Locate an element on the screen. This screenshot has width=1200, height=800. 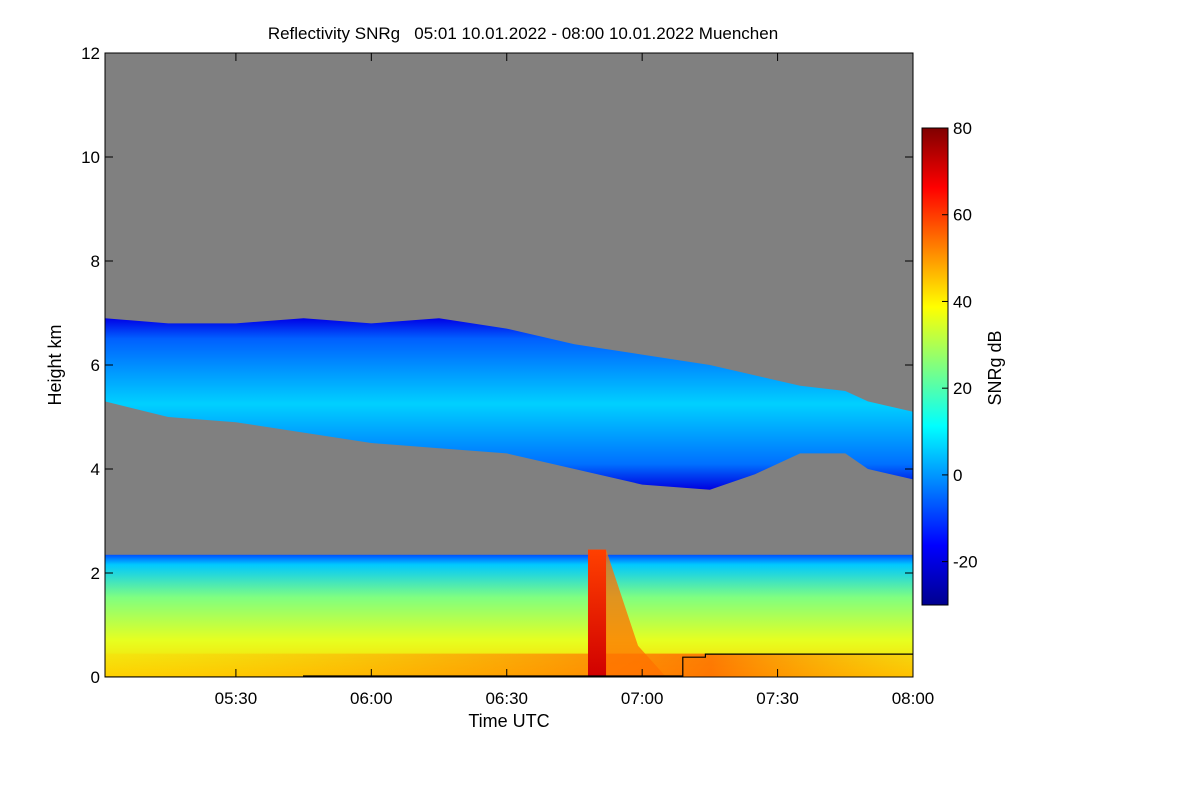
x-tick-label: 06:00 is located at coordinates (371, 698).